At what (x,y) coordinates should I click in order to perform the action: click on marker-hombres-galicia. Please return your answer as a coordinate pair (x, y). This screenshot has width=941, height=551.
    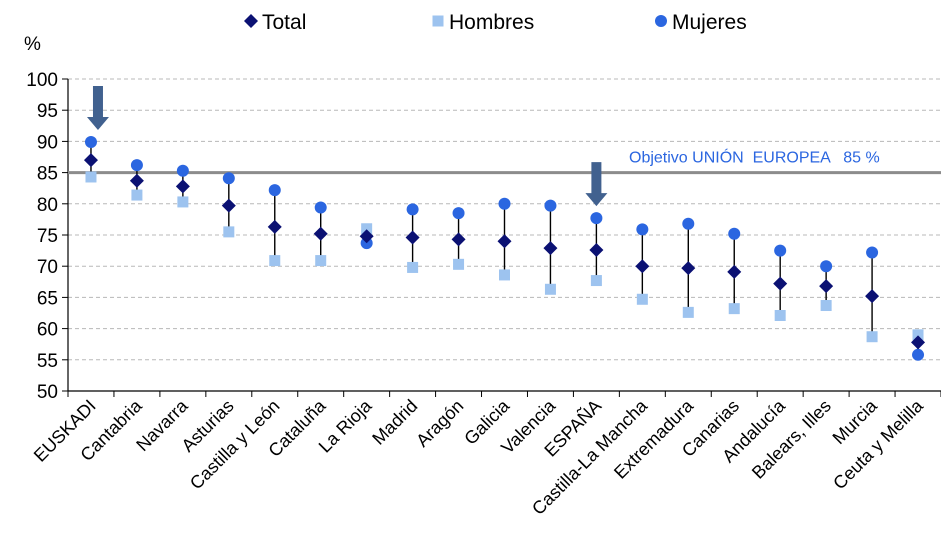
    Looking at the image, I should click on (504, 275).